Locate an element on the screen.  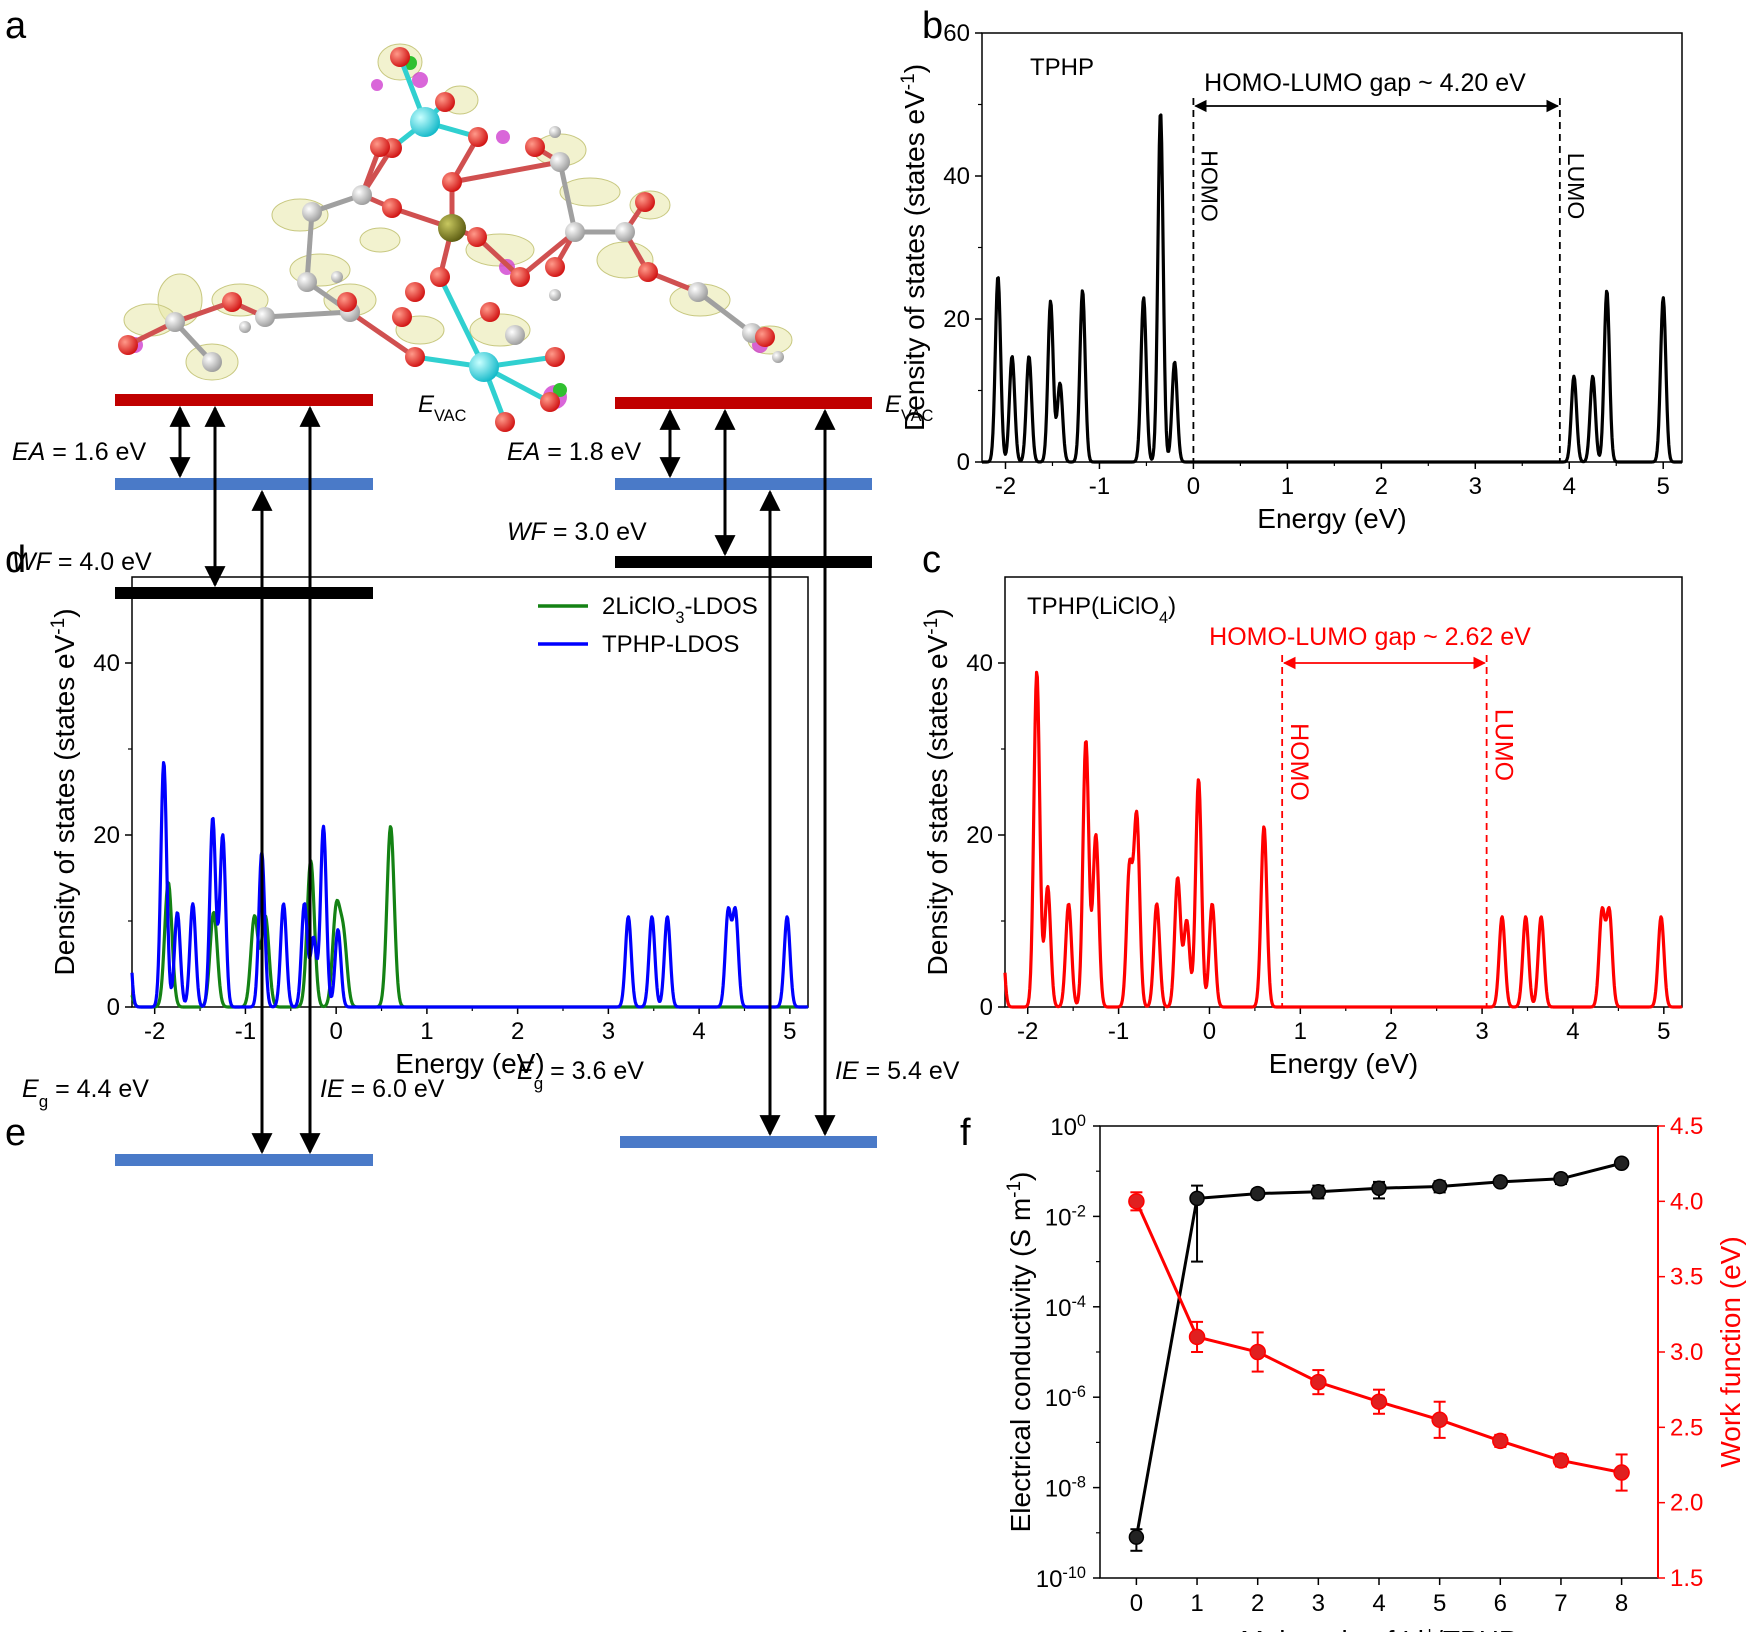
ie-label: IE = 5.4 eV is located at coordinates (897, 1071).